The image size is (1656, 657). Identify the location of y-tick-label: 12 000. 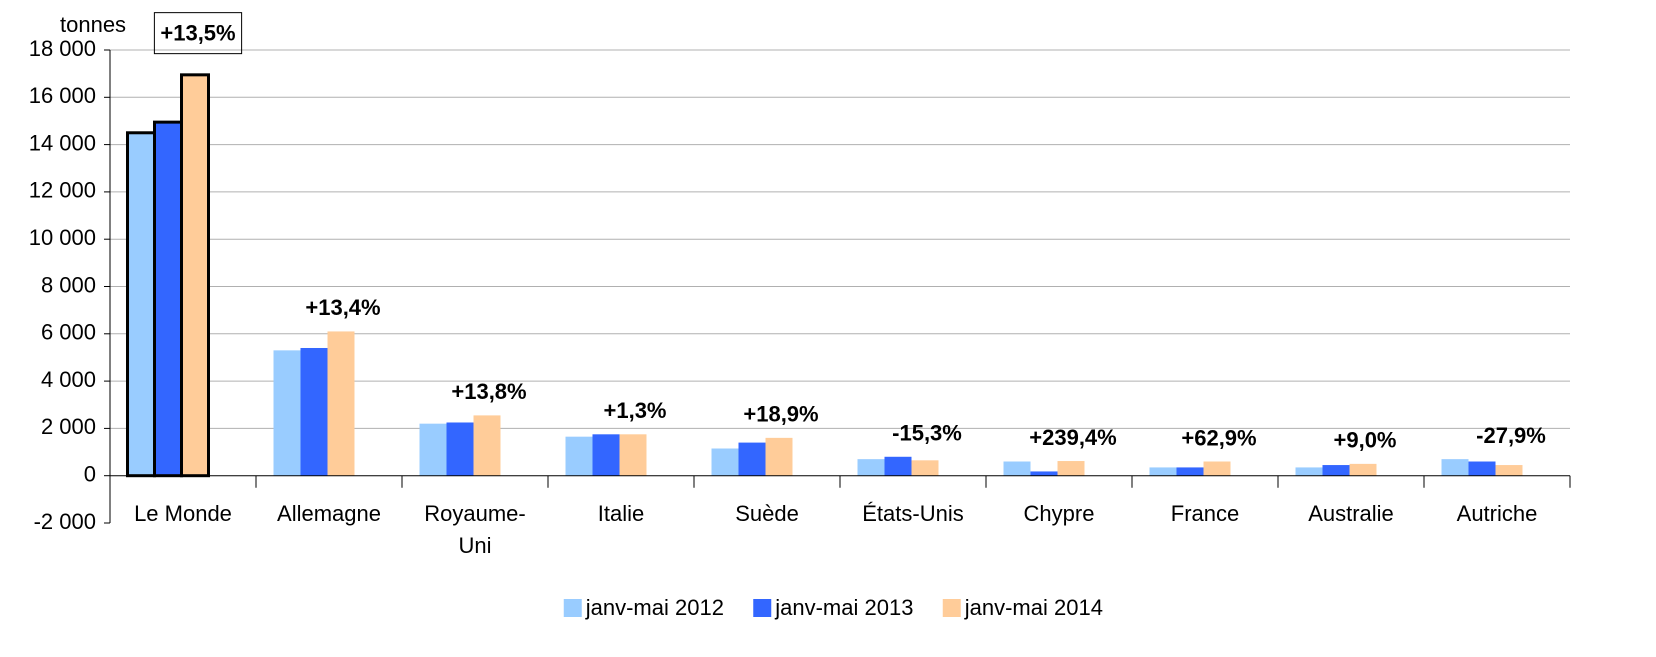
(62, 190).